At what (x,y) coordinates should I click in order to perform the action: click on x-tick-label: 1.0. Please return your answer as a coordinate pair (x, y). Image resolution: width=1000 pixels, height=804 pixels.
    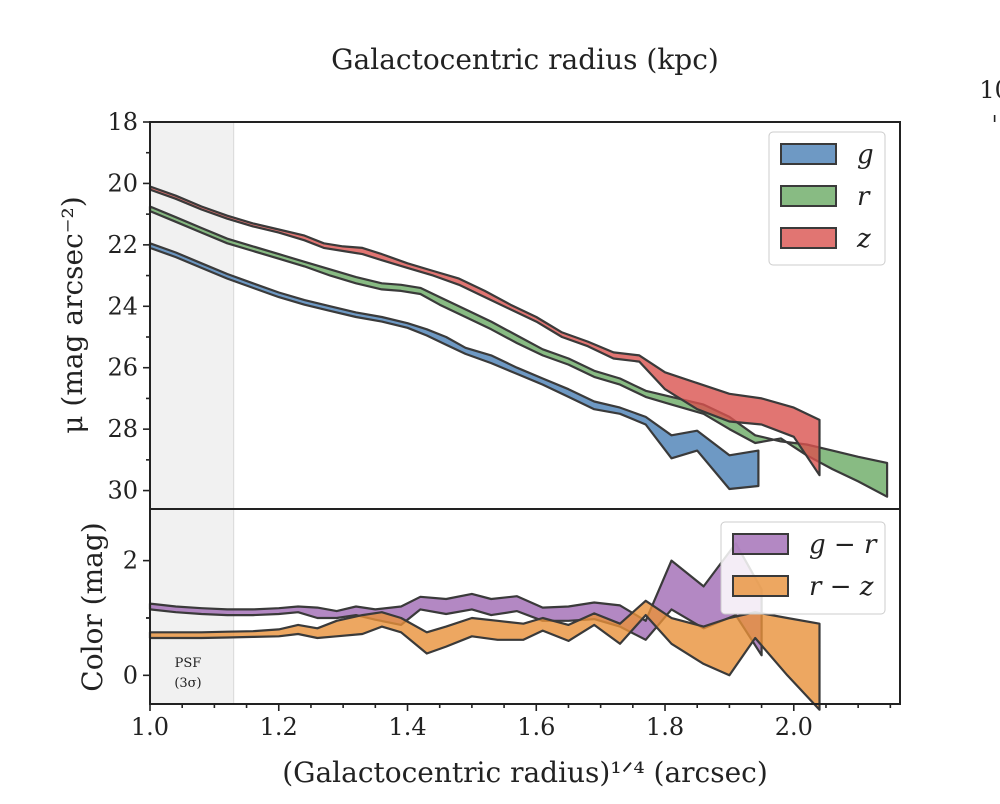
    Looking at the image, I should click on (150, 727).